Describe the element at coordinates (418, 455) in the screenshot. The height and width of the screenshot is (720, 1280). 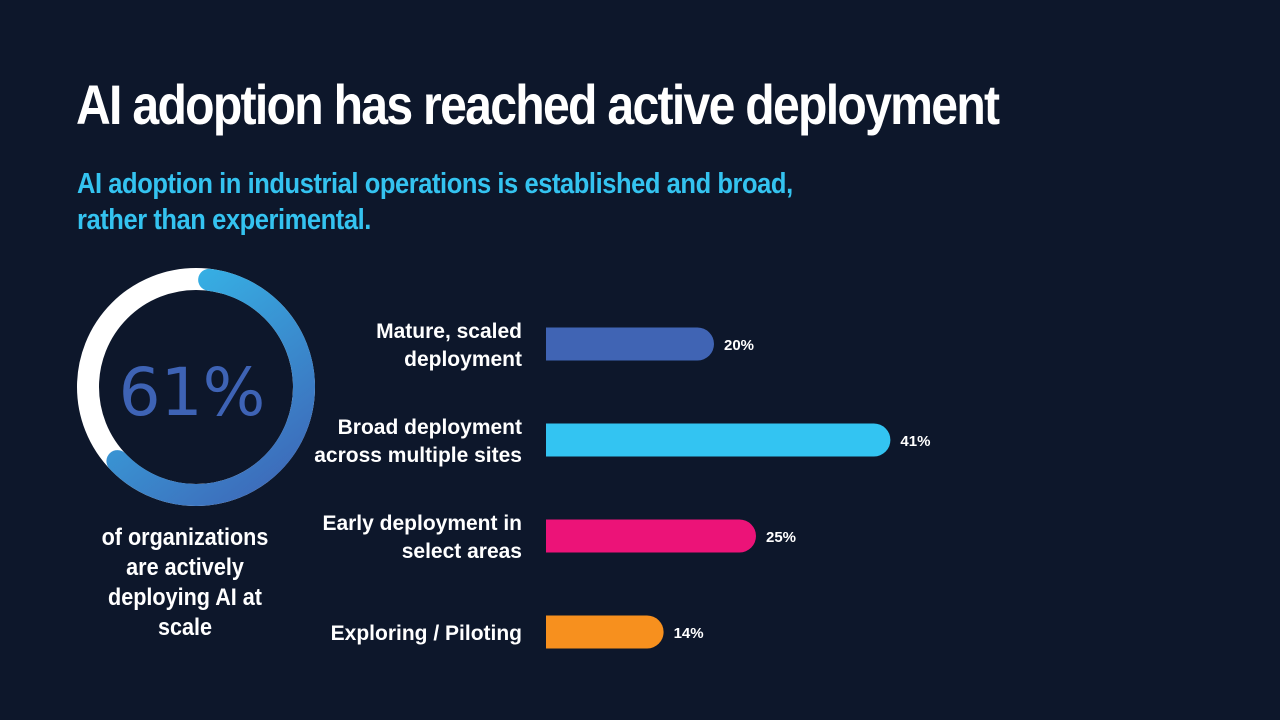
I see `bar-category-label: across multiple sites` at that location.